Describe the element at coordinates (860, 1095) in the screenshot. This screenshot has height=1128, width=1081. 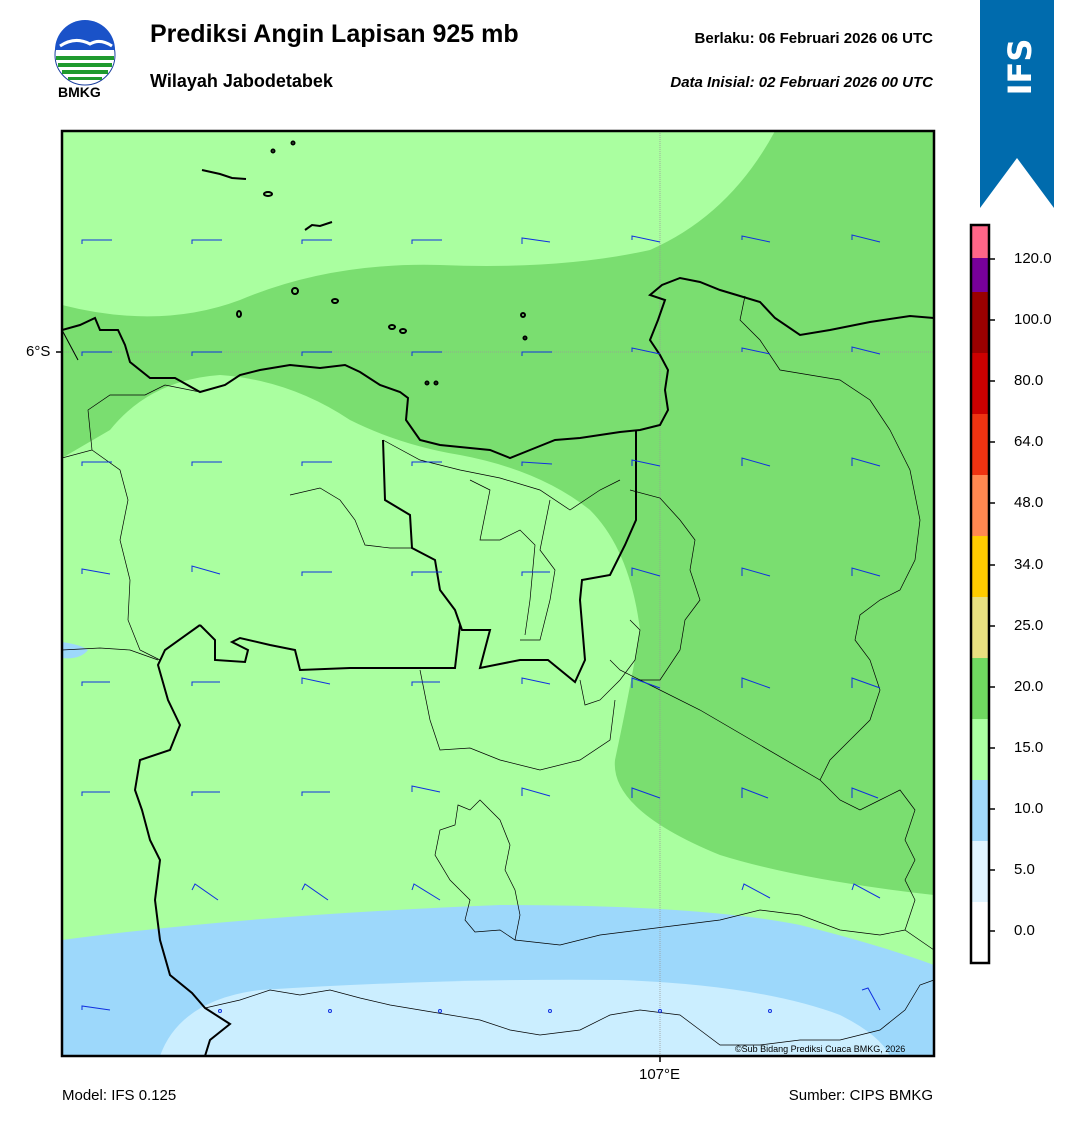
I see `source-info: Sumber: CIPS BMKG` at that location.